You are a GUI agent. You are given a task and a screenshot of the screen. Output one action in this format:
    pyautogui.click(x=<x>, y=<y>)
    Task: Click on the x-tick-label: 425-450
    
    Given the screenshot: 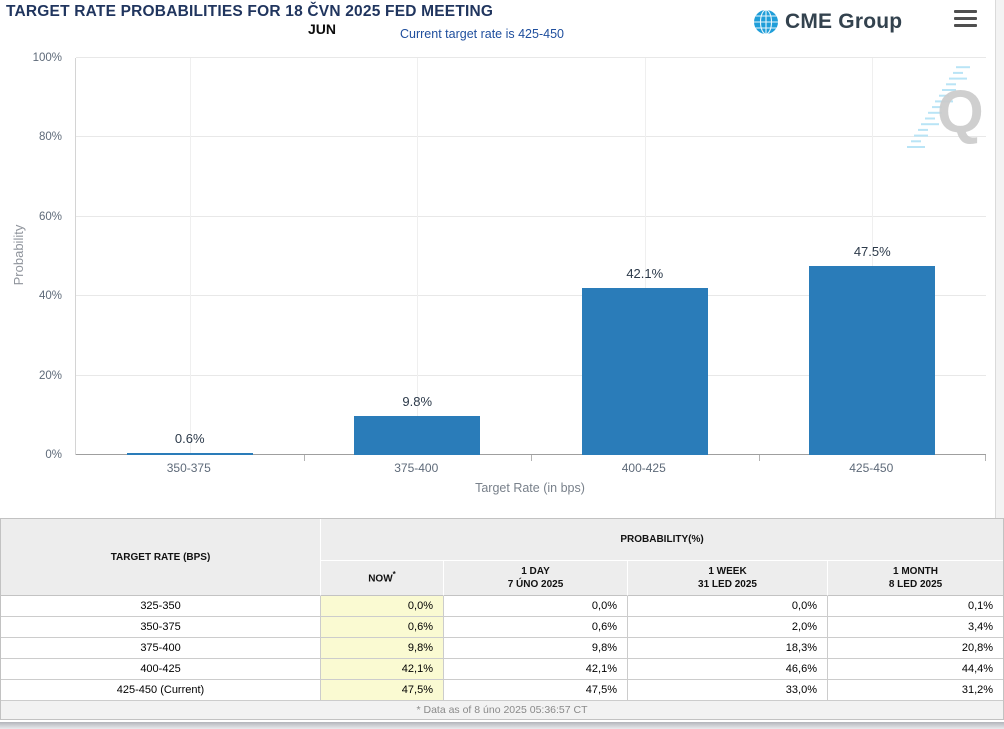 What is the action you would take?
    pyautogui.click(x=871, y=468)
    